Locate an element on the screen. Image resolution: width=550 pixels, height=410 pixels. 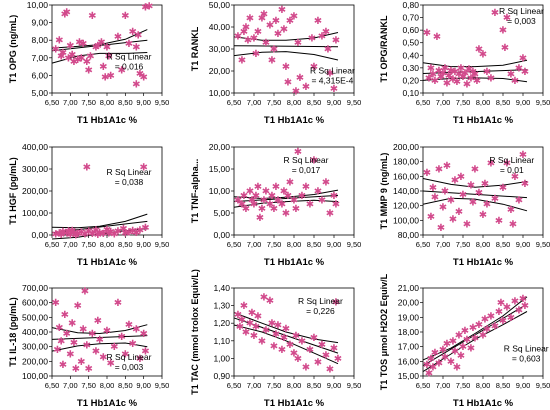
y-tick-label: 200,00 is located at coordinates (35, 361).